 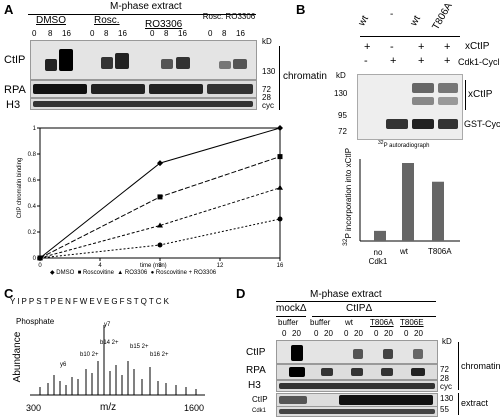 What do you see at coordinates (259, 411) in the screenshot?
I see `panel-d-extract-cdk1: Cdk1` at bounding box center [259, 411].